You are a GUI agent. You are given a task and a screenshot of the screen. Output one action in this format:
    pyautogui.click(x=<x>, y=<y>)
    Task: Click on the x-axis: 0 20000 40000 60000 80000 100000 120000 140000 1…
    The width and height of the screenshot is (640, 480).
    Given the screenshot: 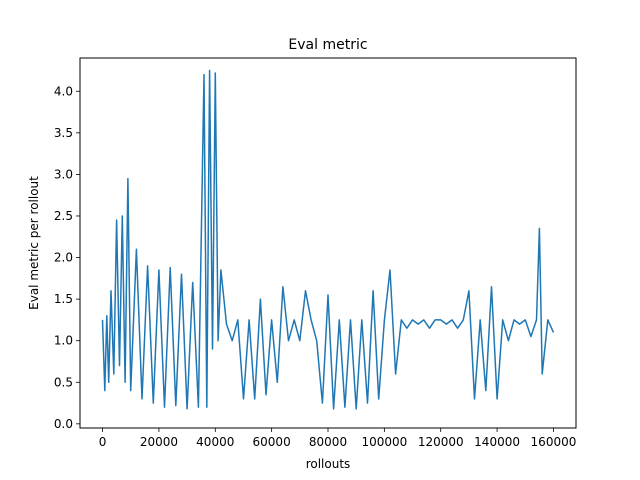 What is the action you would take?
    pyautogui.click(x=338, y=438)
    